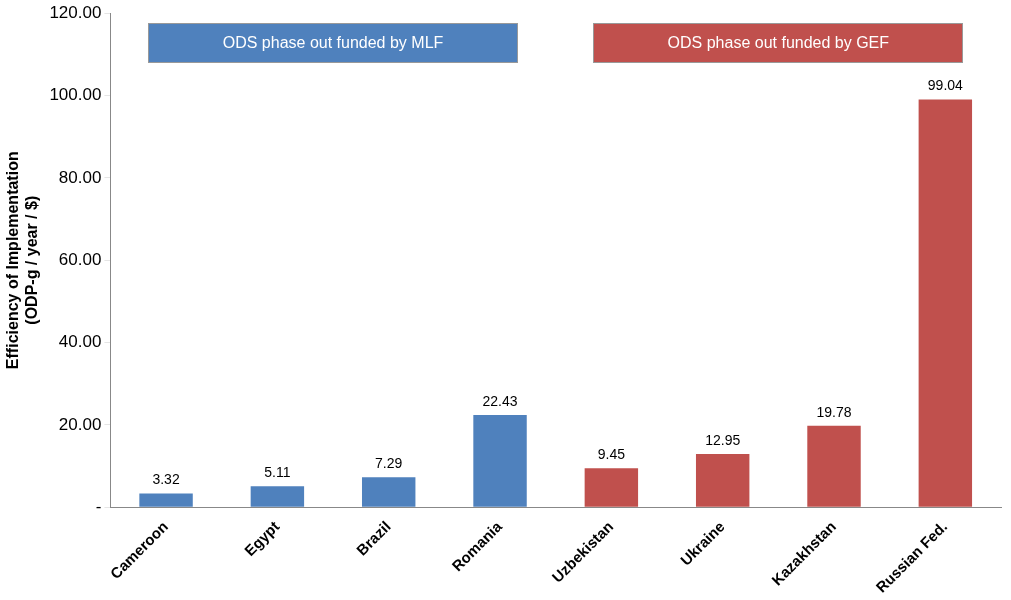 This screenshot has height=600, width=1011. What do you see at coordinates (333, 43) in the screenshot?
I see `text: ODS phase out funded by MLF` at bounding box center [333, 43].